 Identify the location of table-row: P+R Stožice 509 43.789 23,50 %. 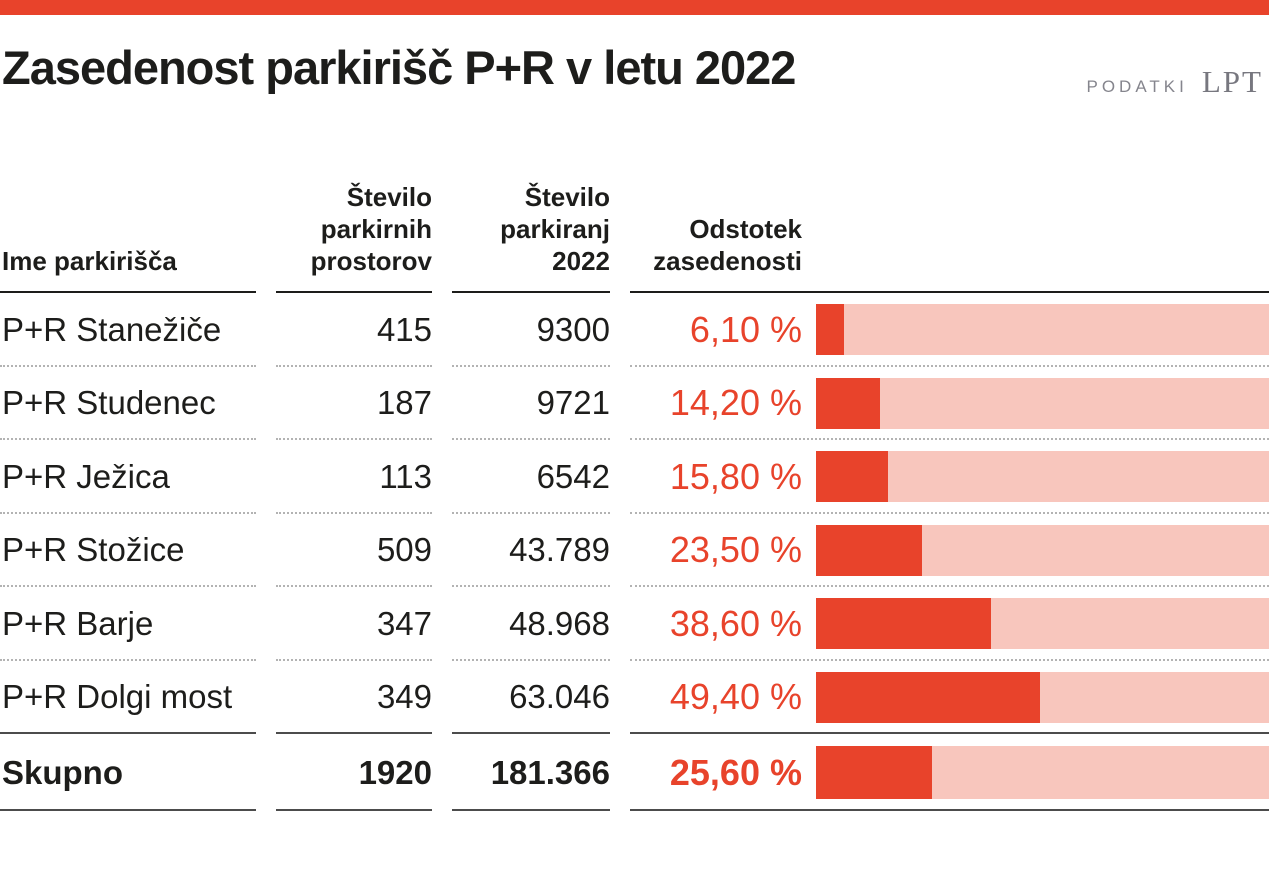
(634, 550).